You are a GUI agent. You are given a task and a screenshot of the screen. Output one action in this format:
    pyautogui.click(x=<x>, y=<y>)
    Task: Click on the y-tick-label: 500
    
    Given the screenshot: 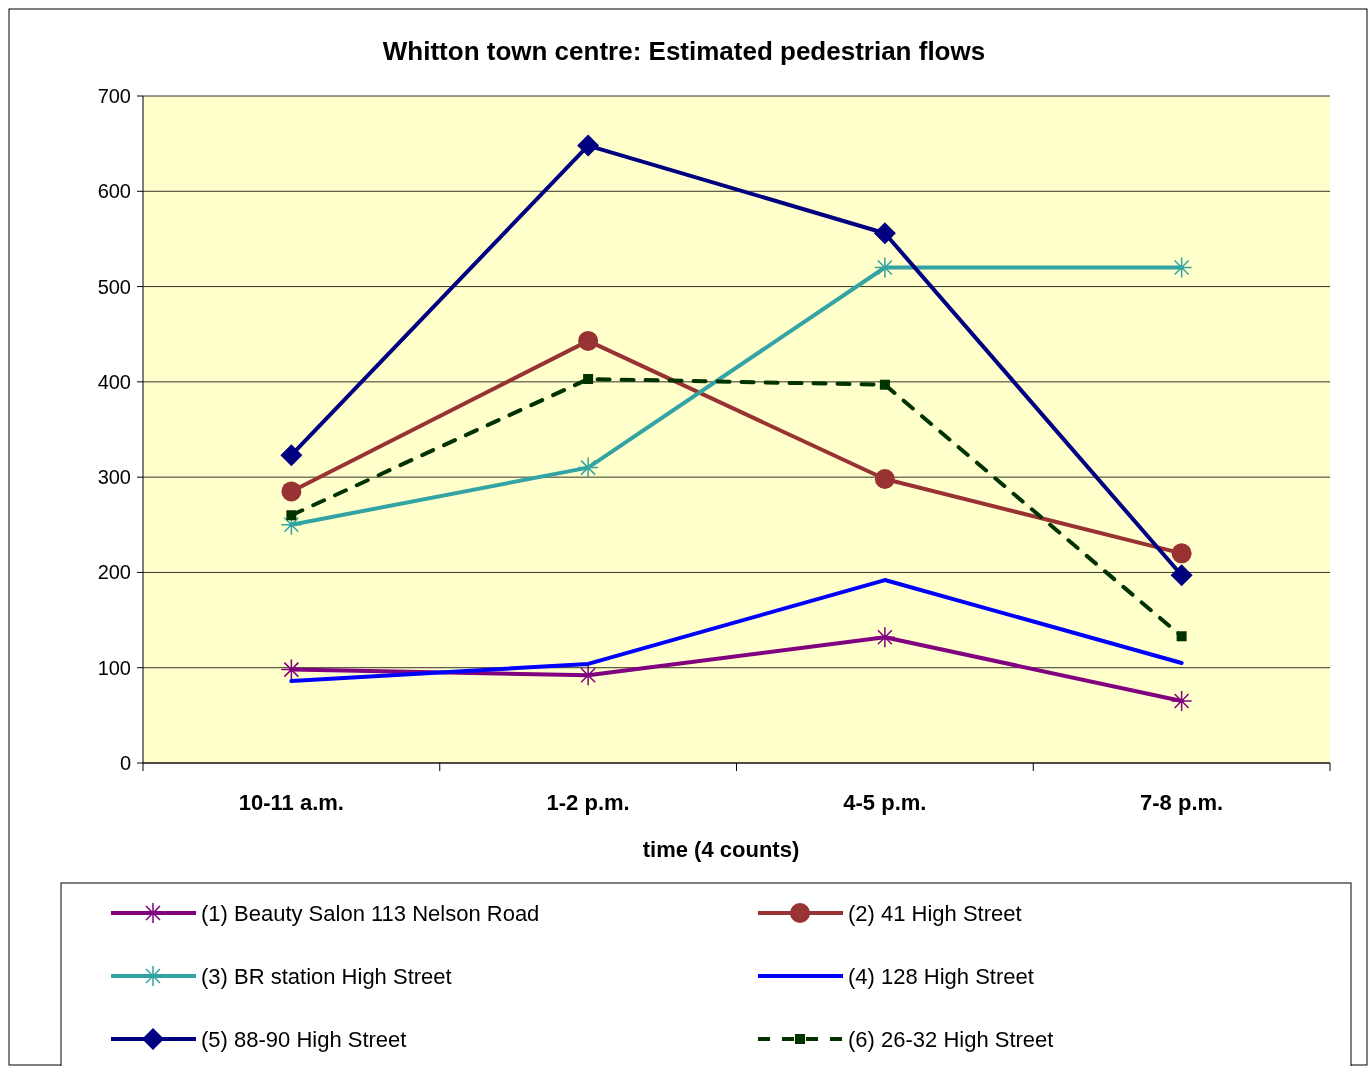 What is the action you would take?
    pyautogui.click(x=114, y=286)
    